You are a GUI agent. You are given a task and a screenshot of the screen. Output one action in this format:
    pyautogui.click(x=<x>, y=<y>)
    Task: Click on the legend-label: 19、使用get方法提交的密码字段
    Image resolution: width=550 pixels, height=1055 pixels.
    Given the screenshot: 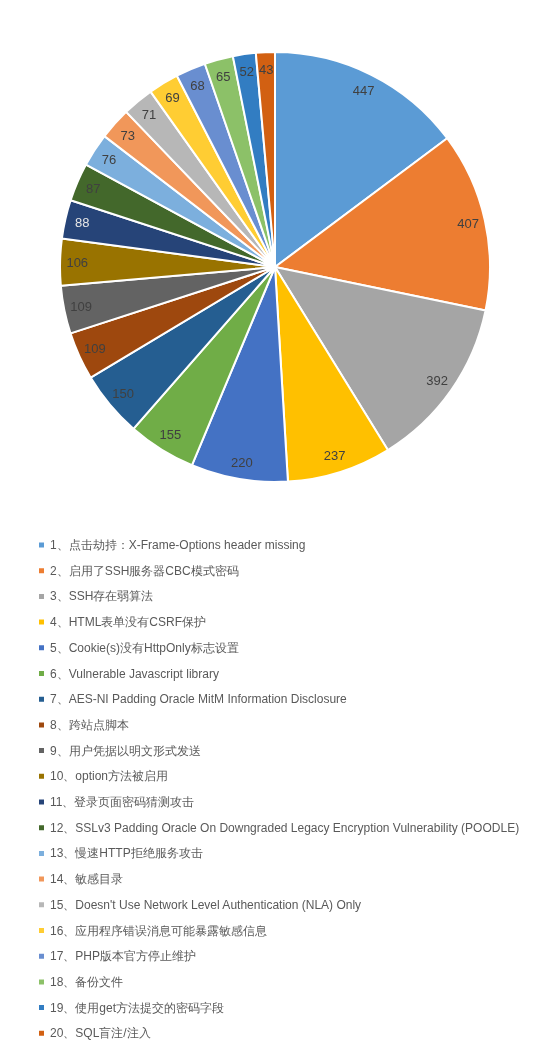 What is the action you would take?
    pyautogui.click(x=137, y=1007)
    